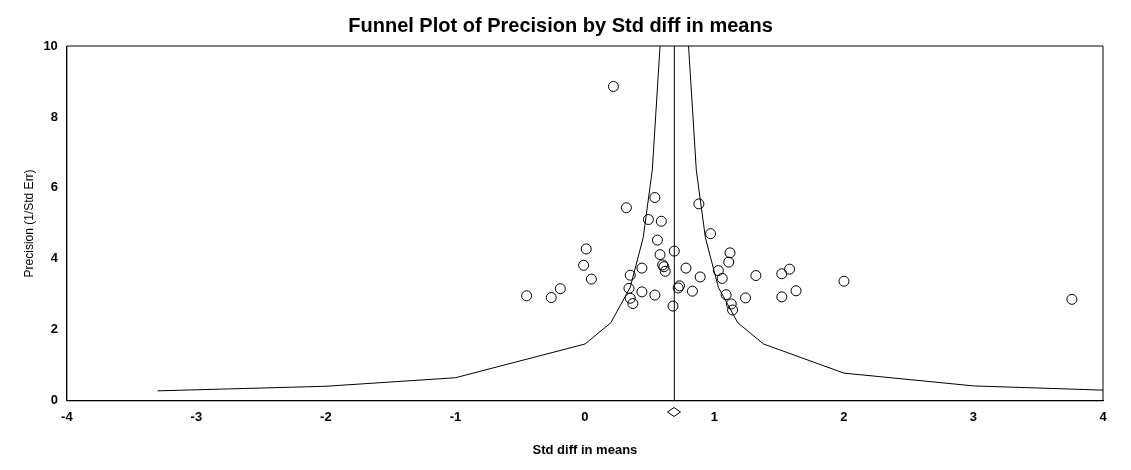 This screenshot has width=1131, height=470. What do you see at coordinates (714, 417) in the screenshot?
I see `x-tick-label: 1` at bounding box center [714, 417].